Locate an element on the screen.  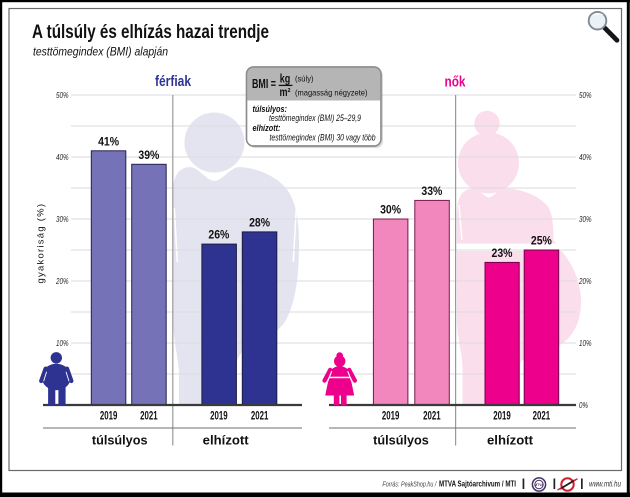
svg-text: 25% is located at coordinates (541, 242).